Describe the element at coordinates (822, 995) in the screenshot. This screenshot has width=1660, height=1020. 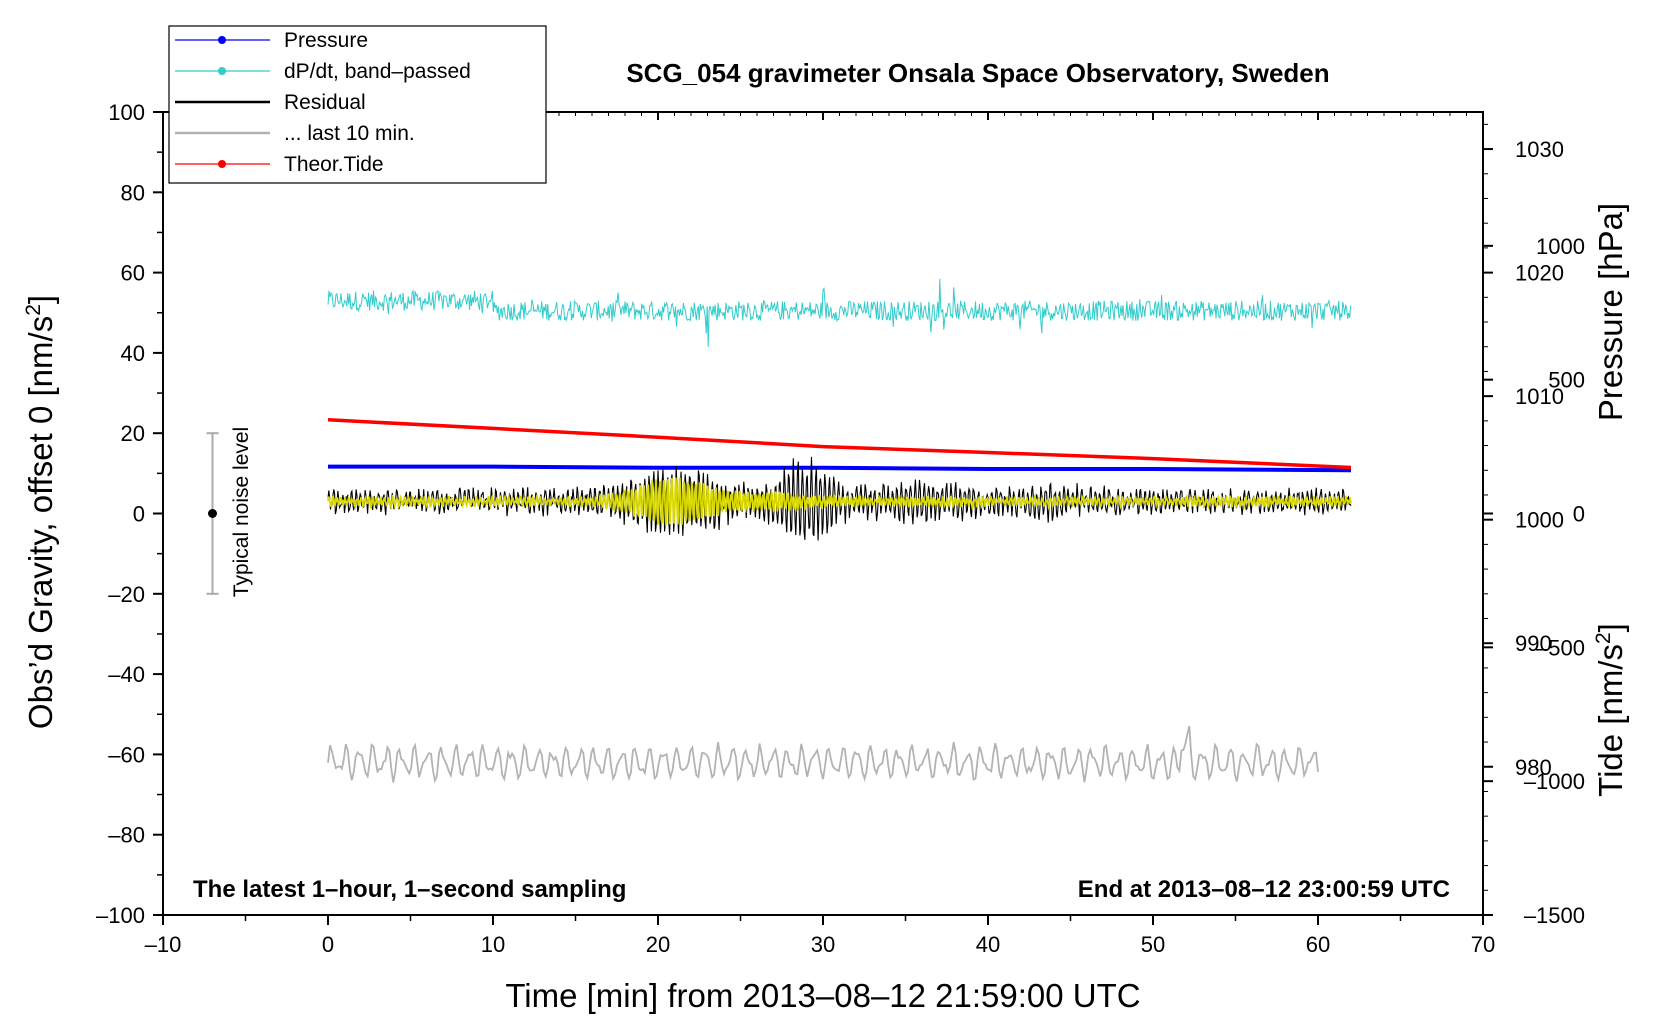
I see `x-axis-title: Time [min] from 2013–08–12 21:59:00 UTC` at that location.